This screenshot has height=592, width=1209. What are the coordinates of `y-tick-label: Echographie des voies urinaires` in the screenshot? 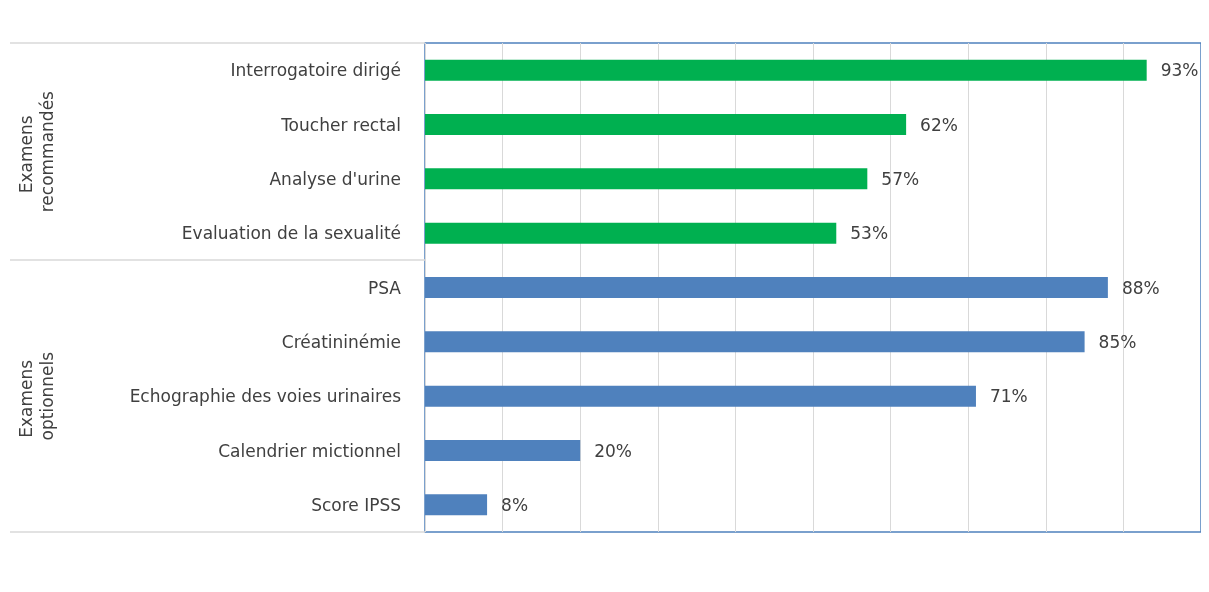 It's located at (265, 396).